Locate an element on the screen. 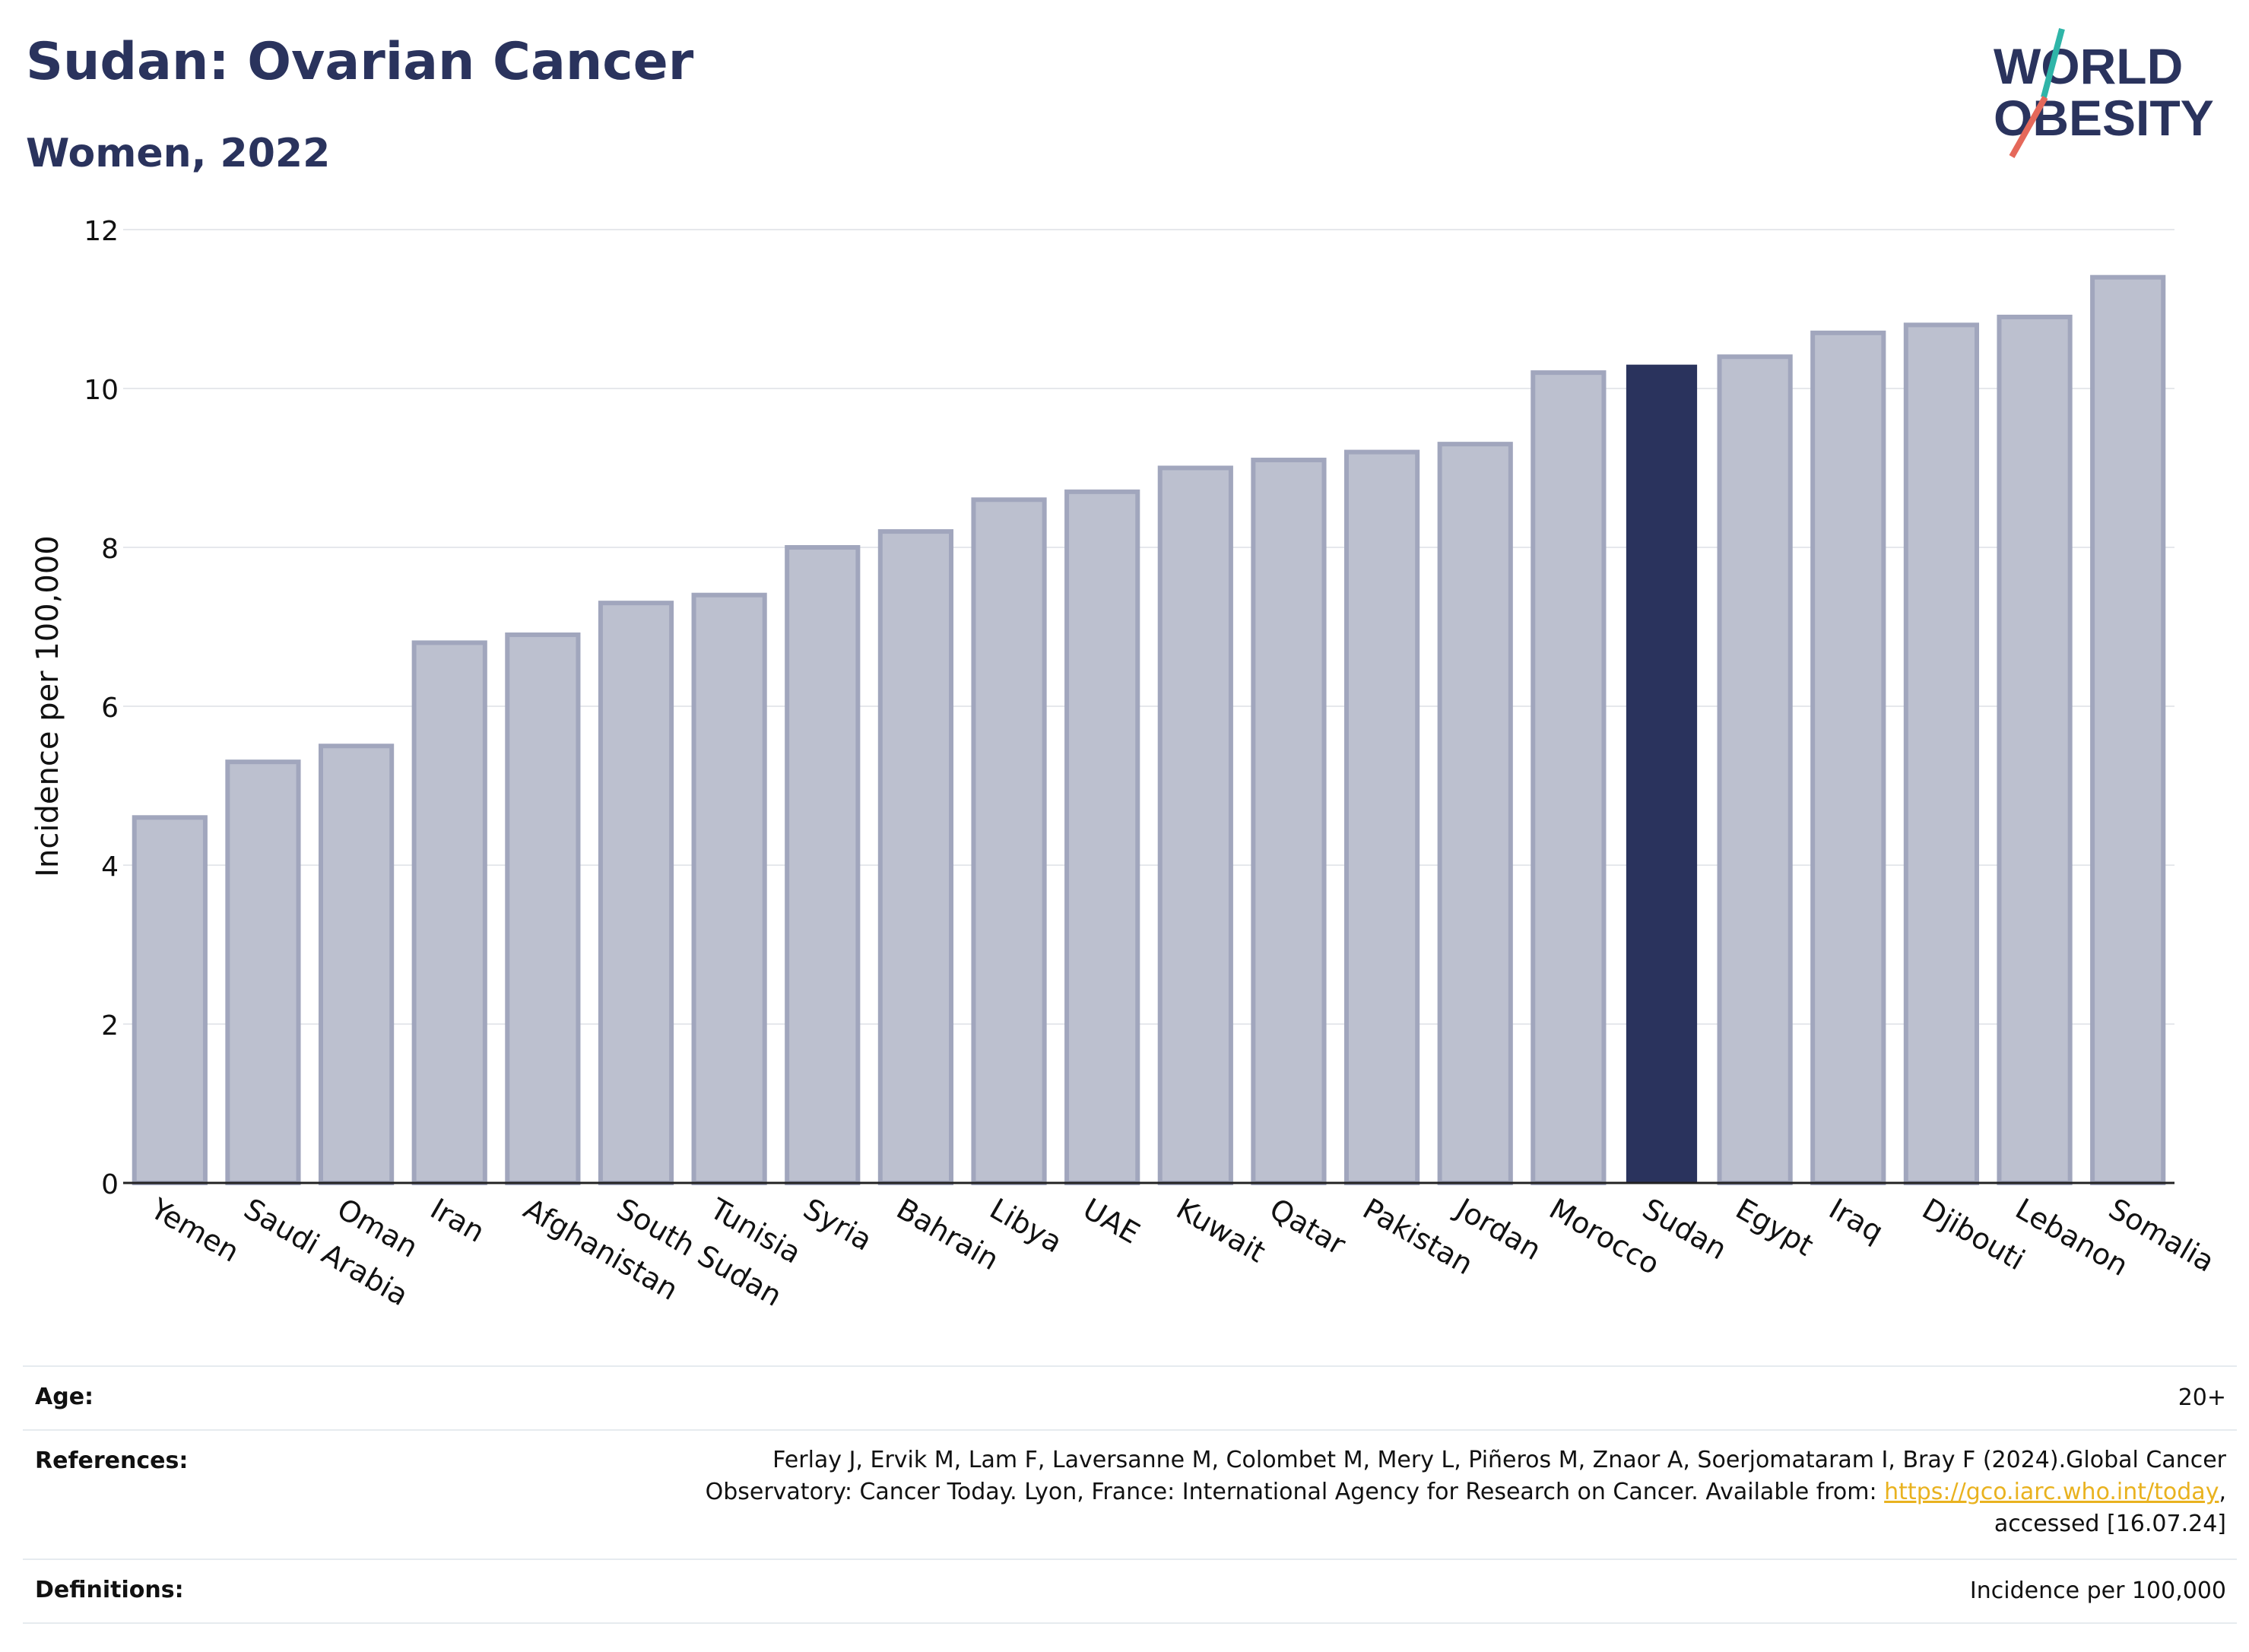 This screenshot has width=2249, height=1652. footer-row-definitions: Definitions: Incidence per 100,000 is located at coordinates (1130, 1591).